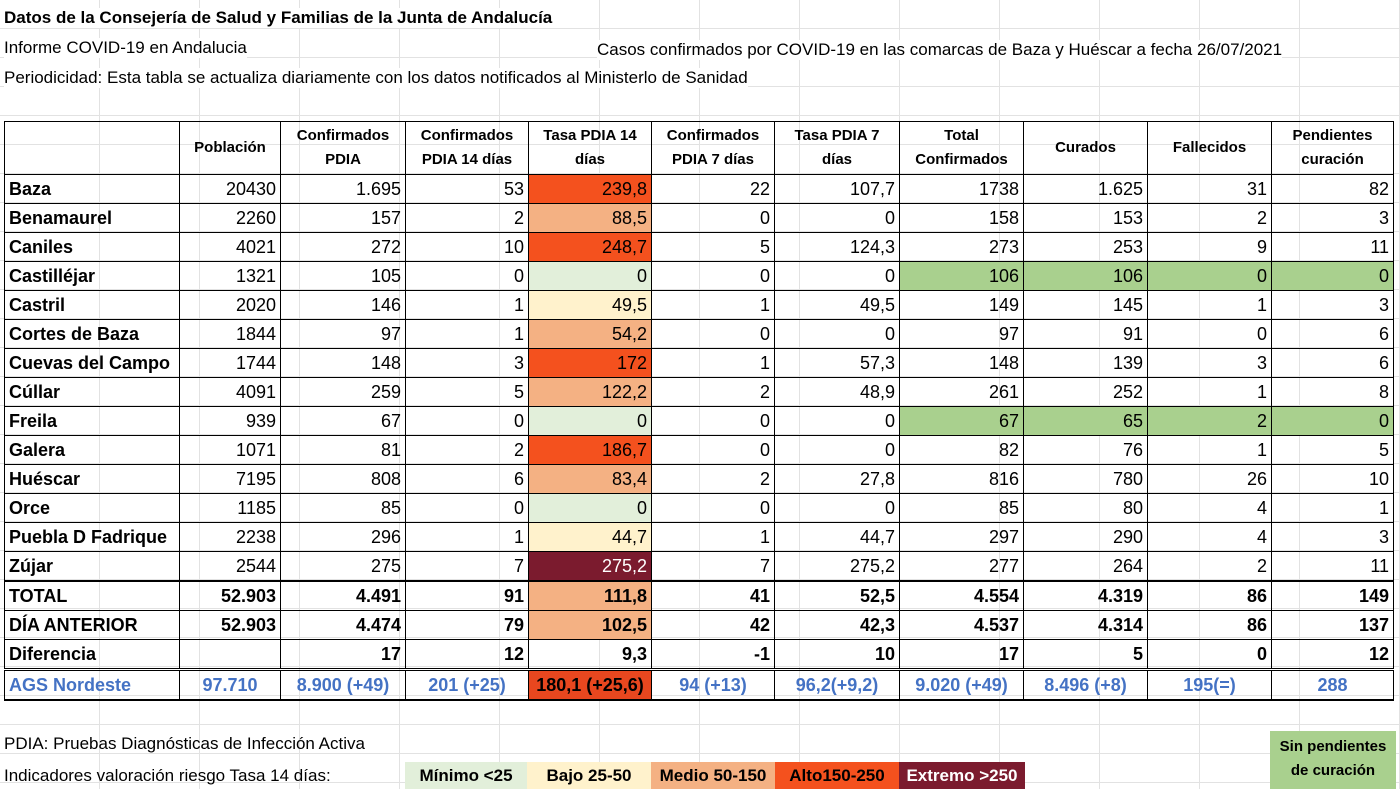 Image resolution: width=1400 pixels, height=789 pixels. What do you see at coordinates (230, 305) in the screenshot?
I see `table-cell: 2020` at bounding box center [230, 305].